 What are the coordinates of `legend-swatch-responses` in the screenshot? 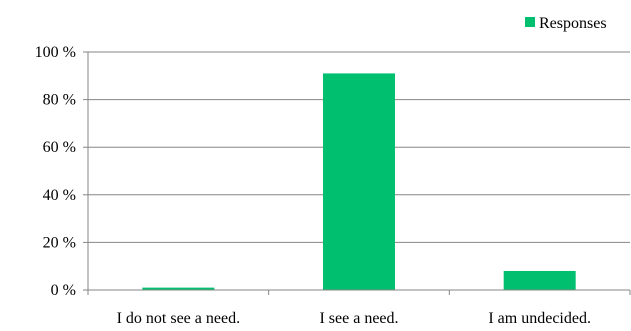 It's located at (530, 22).